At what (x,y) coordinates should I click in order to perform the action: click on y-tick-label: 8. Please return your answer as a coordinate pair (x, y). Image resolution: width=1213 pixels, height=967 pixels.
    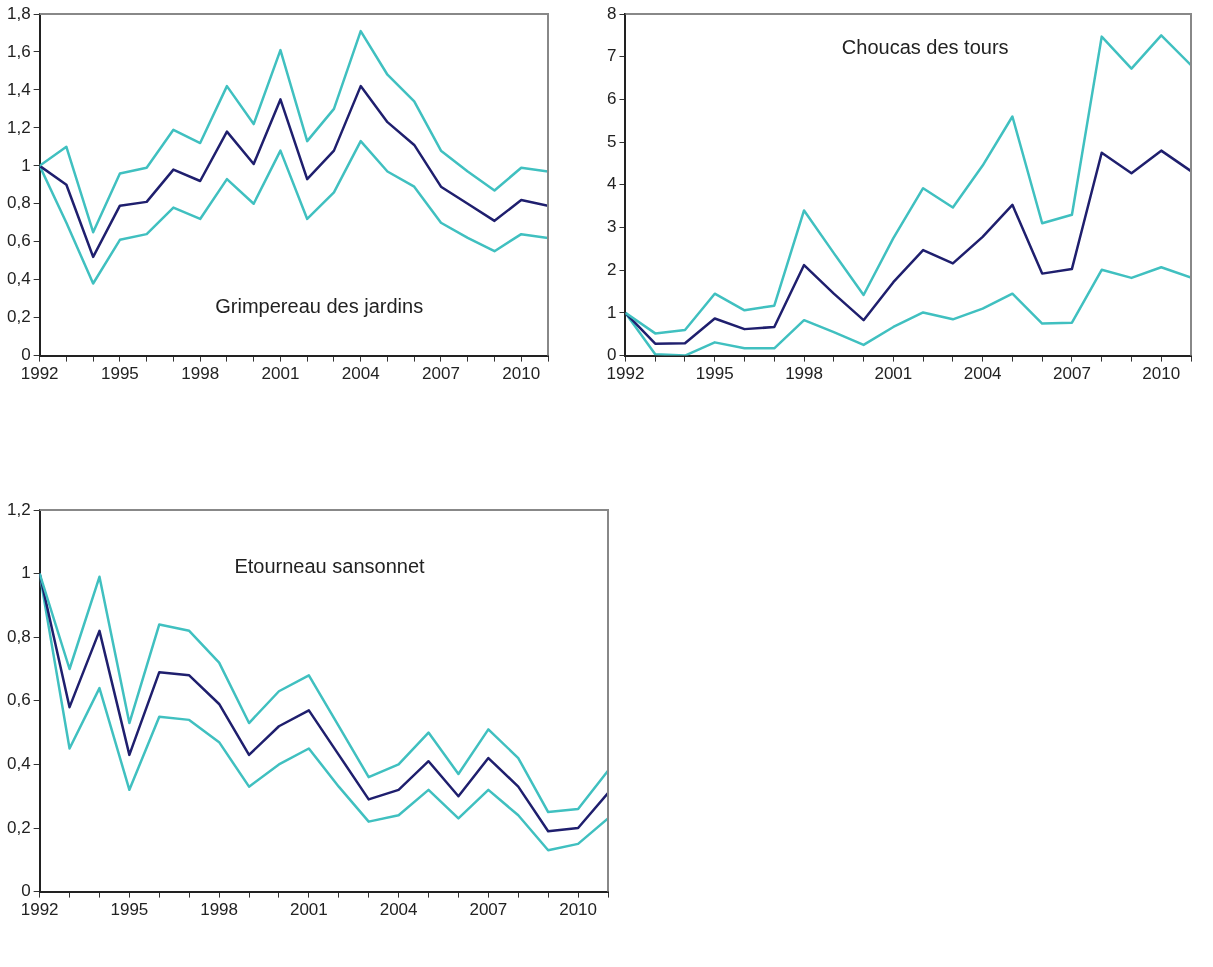
    Looking at the image, I should click on (611, 13).